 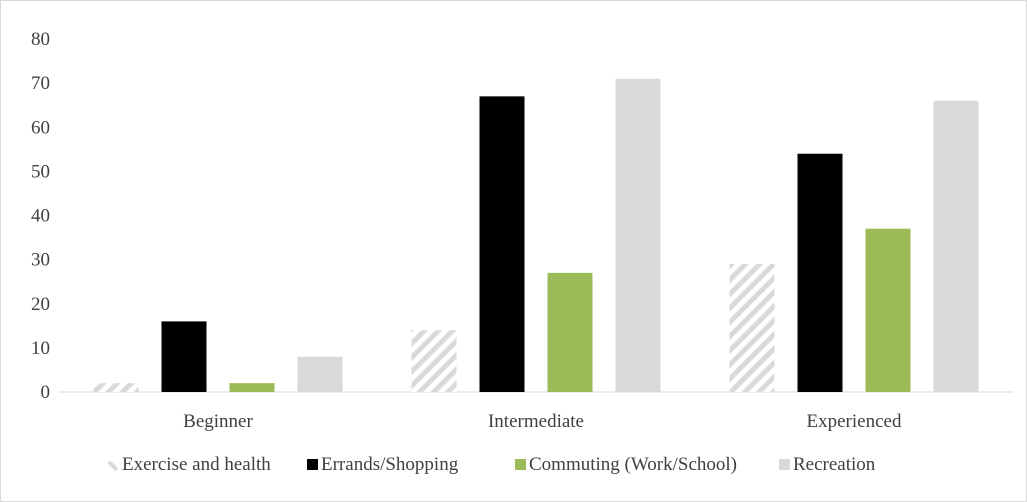 I want to click on y-tick-label: 70, so click(x=40, y=83).